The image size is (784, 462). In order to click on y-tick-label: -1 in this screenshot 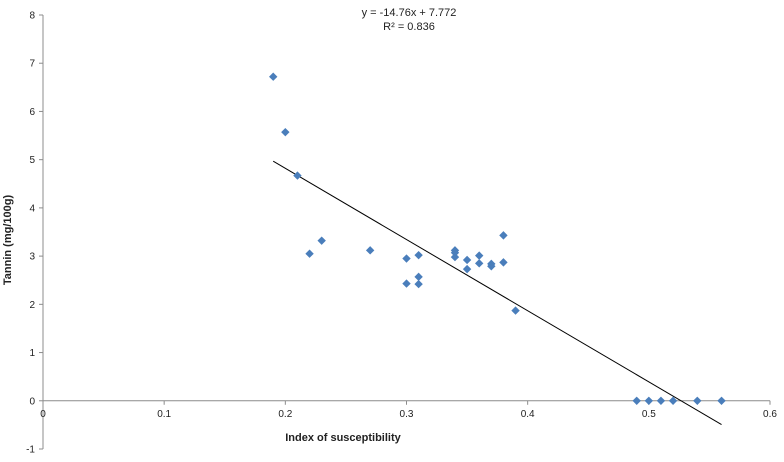, I will do `click(30, 450)`.